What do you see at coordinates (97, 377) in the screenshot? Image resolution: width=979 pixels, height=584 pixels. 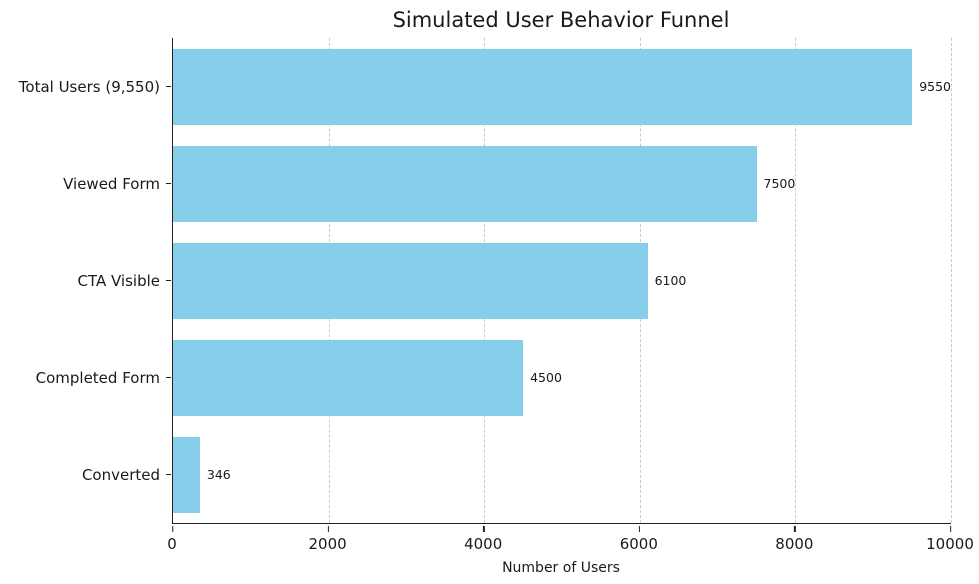 I see `y-axis-label: Completed Form` at bounding box center [97, 377].